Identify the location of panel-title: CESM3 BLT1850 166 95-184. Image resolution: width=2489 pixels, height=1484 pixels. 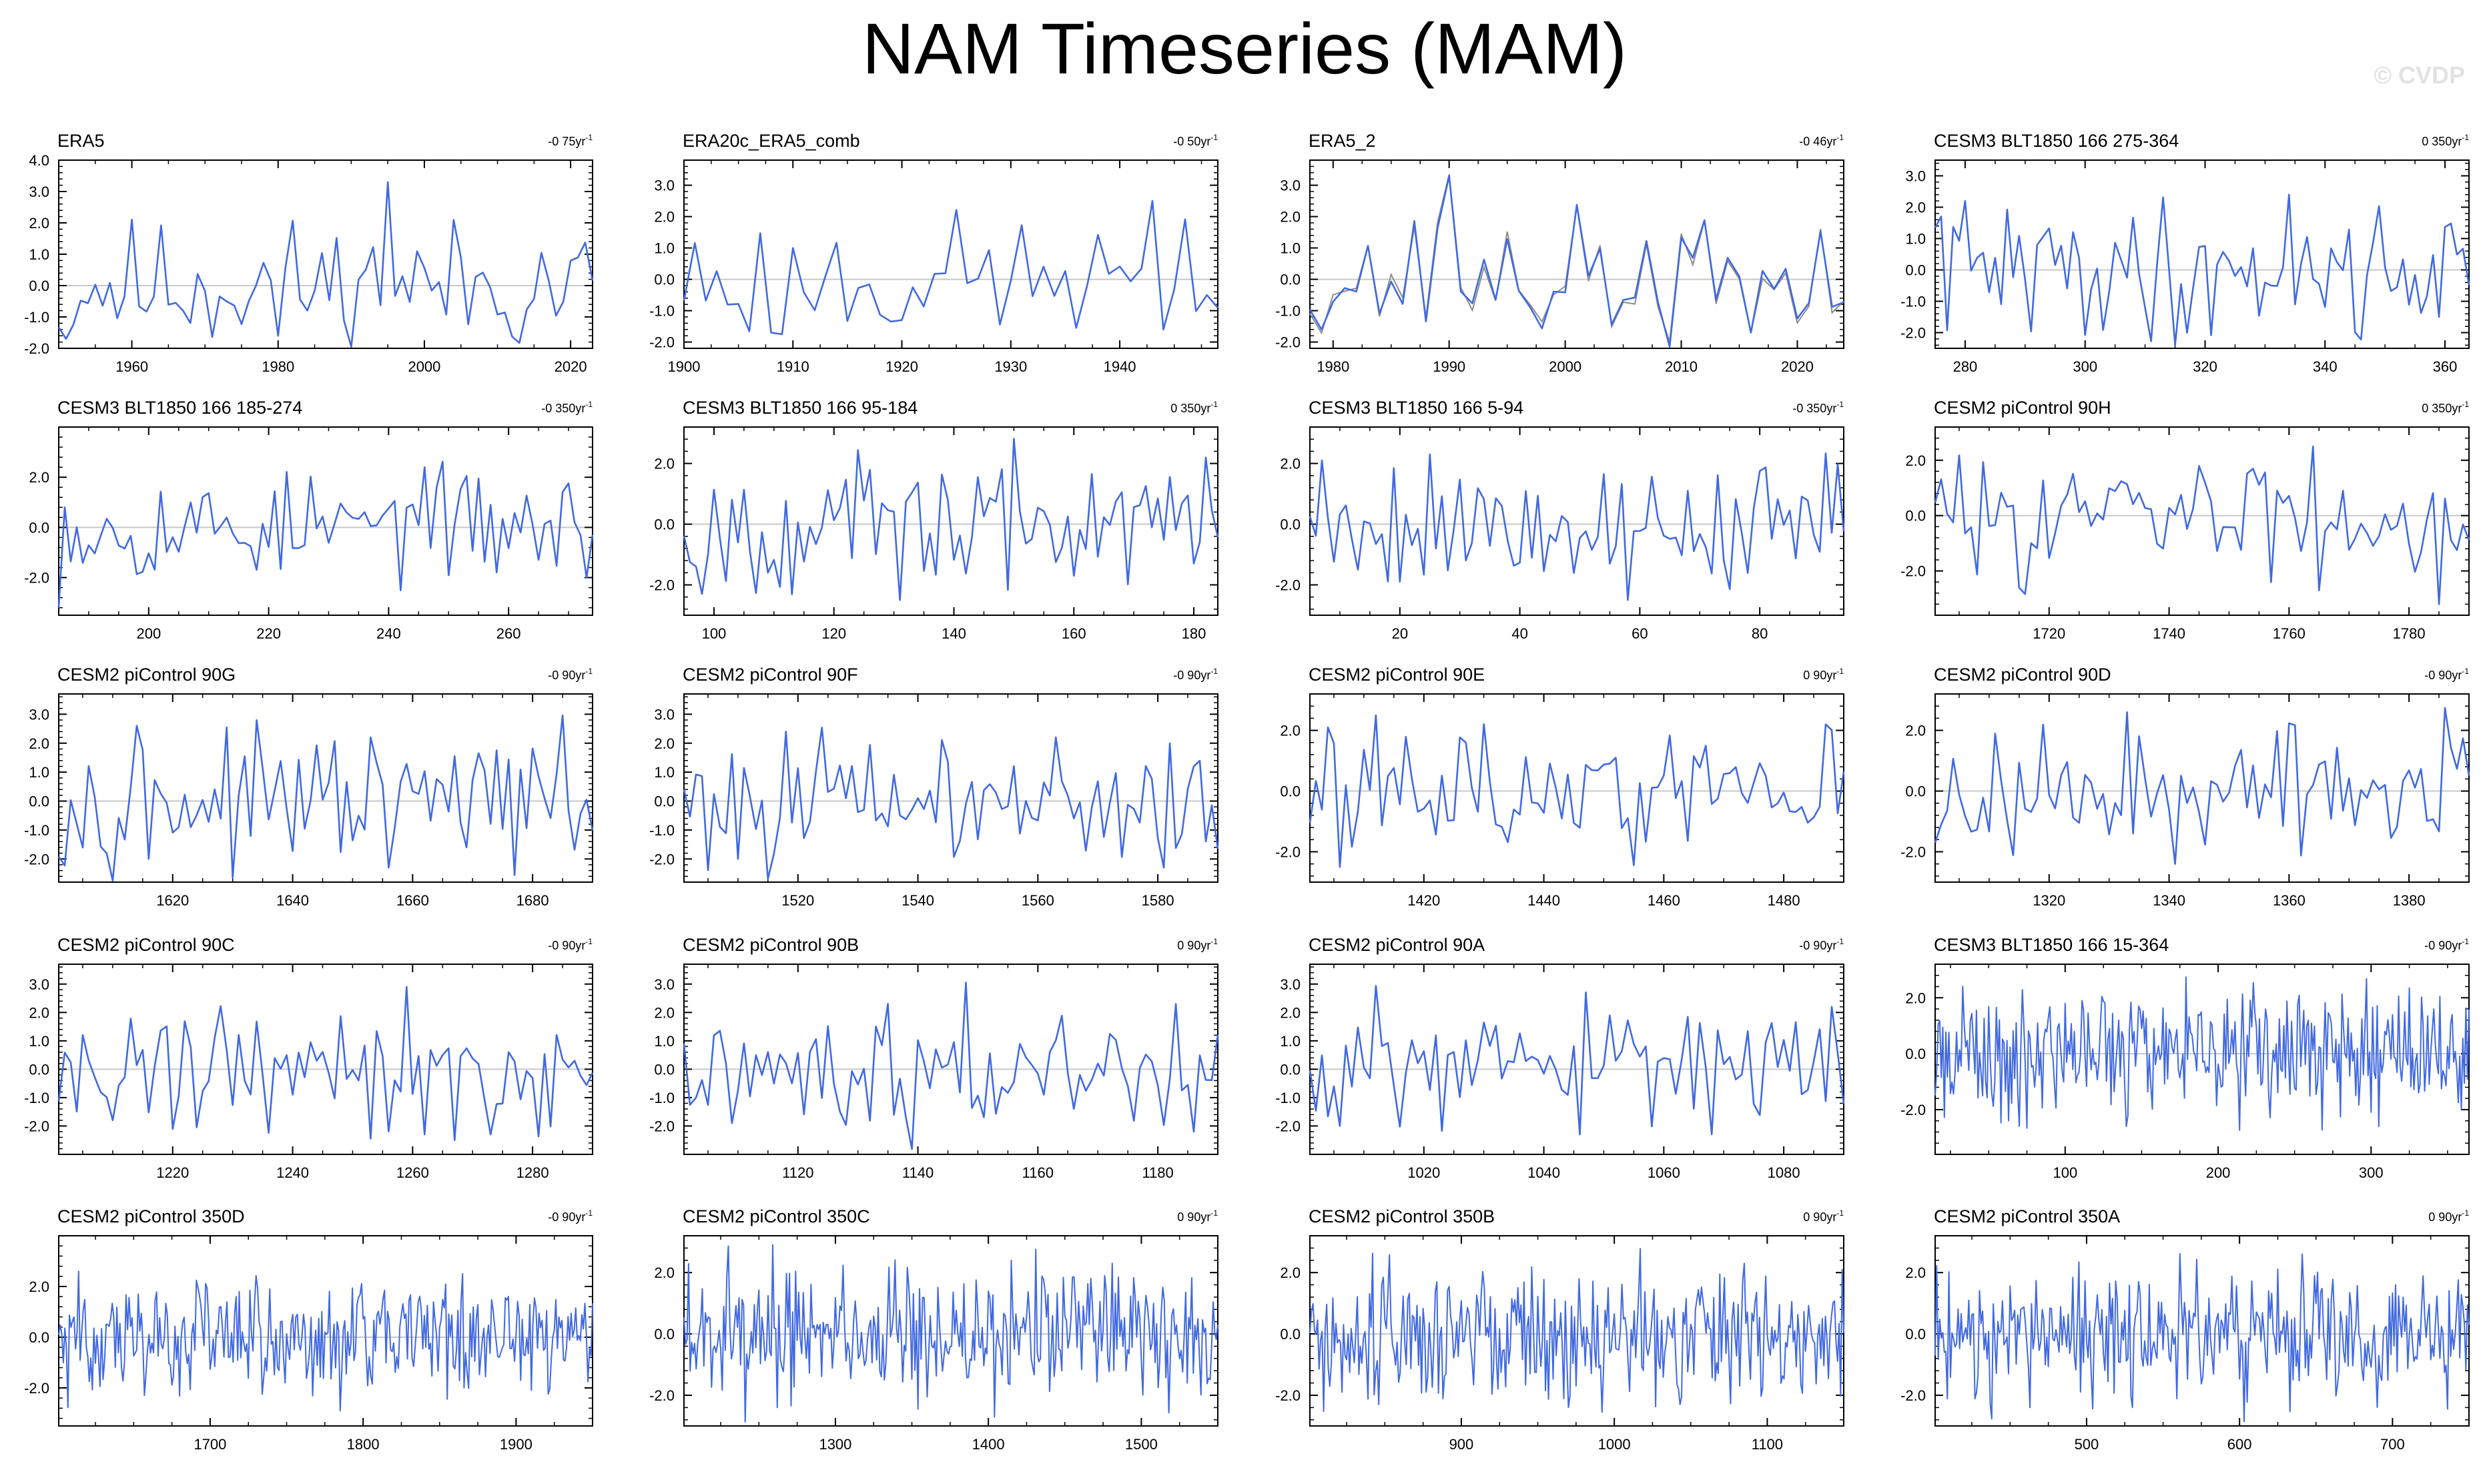
(800, 408).